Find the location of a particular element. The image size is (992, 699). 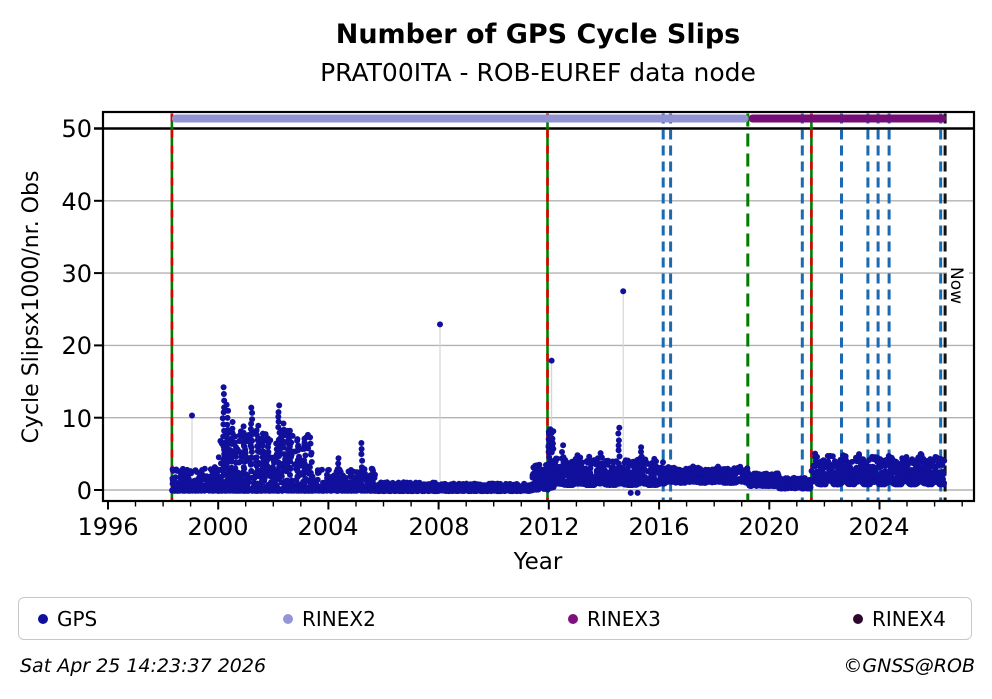

legend-label-rinex3: RINEX3 is located at coordinates (624, 618).